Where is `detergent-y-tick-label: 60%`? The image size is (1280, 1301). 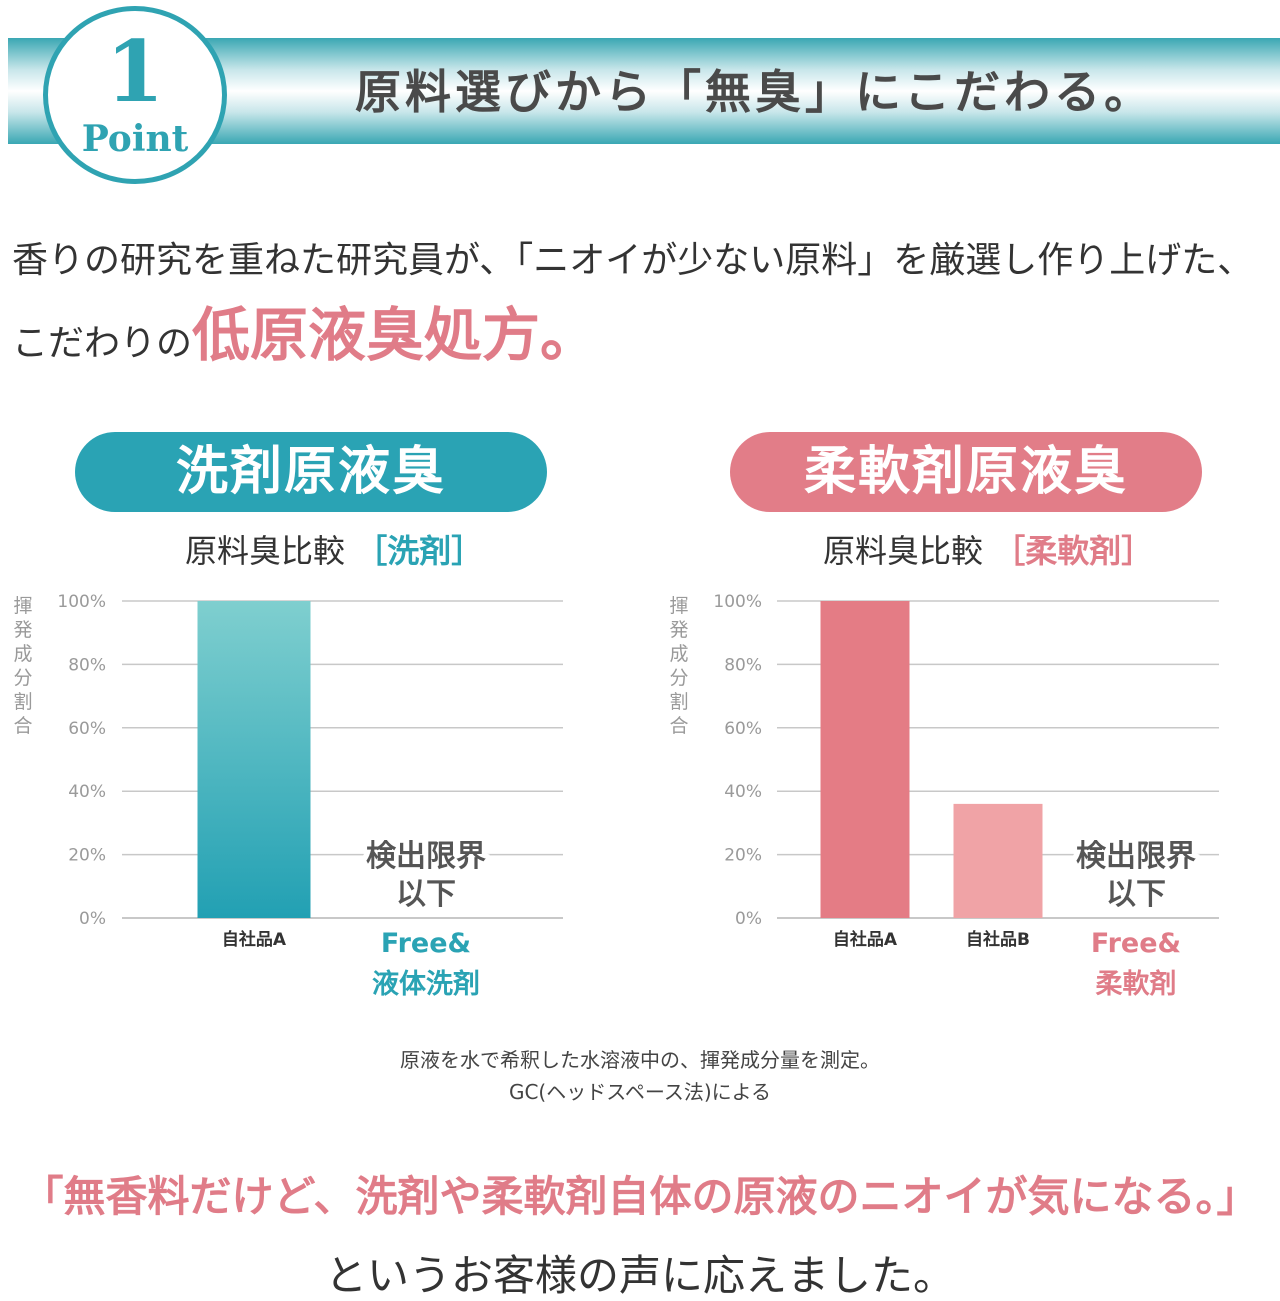 detergent-y-tick-label: 60% is located at coordinates (87, 729).